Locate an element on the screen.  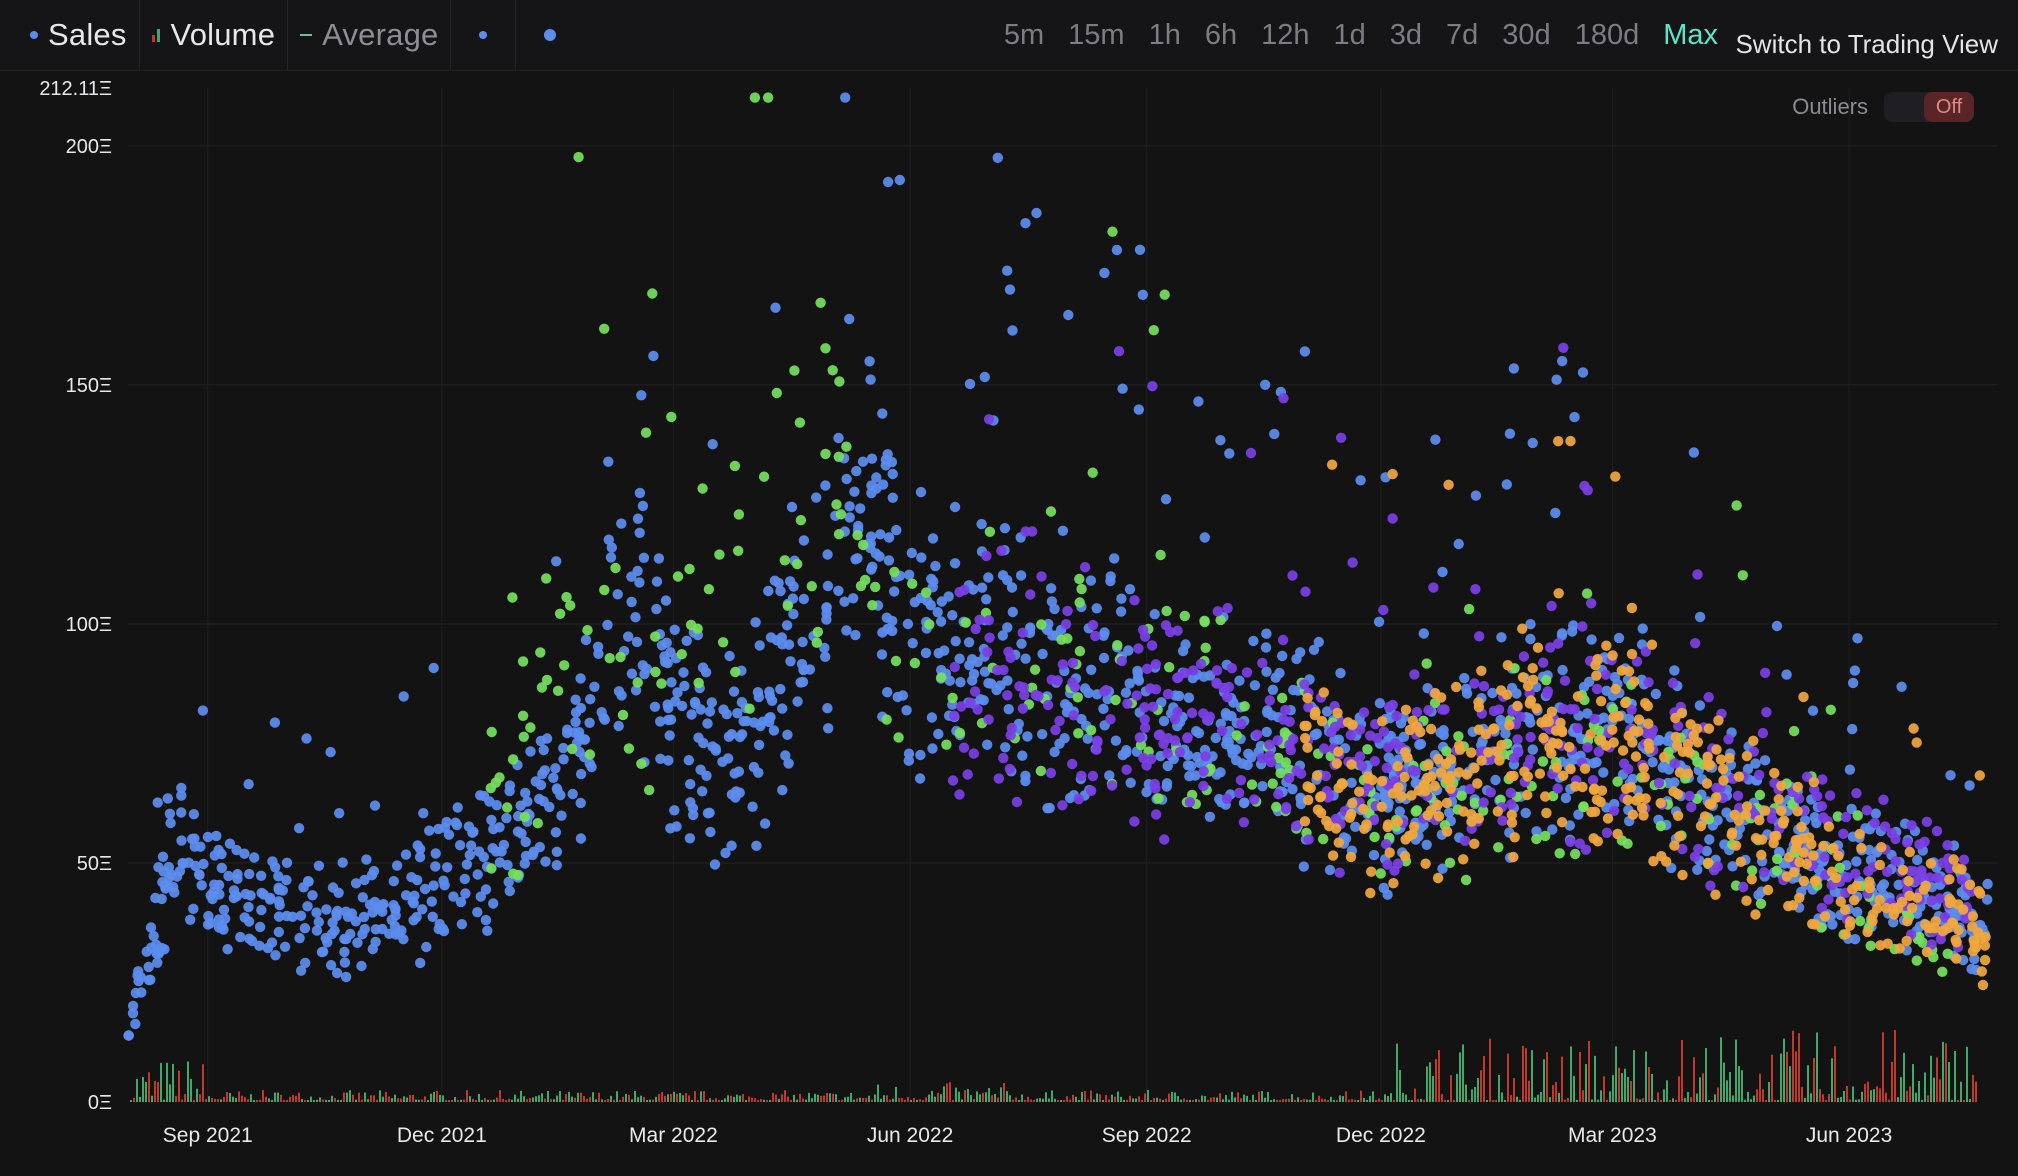
range-15m: 15m is located at coordinates (1096, 34).